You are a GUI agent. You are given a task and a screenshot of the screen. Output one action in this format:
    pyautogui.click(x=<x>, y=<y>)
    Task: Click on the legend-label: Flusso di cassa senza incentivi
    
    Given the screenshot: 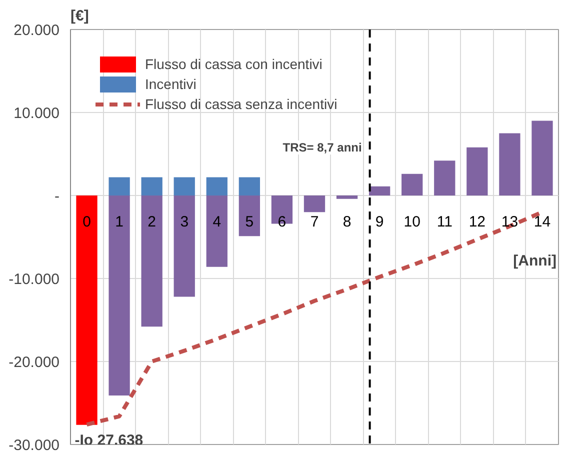 What is the action you would take?
    pyautogui.click(x=241, y=104)
    